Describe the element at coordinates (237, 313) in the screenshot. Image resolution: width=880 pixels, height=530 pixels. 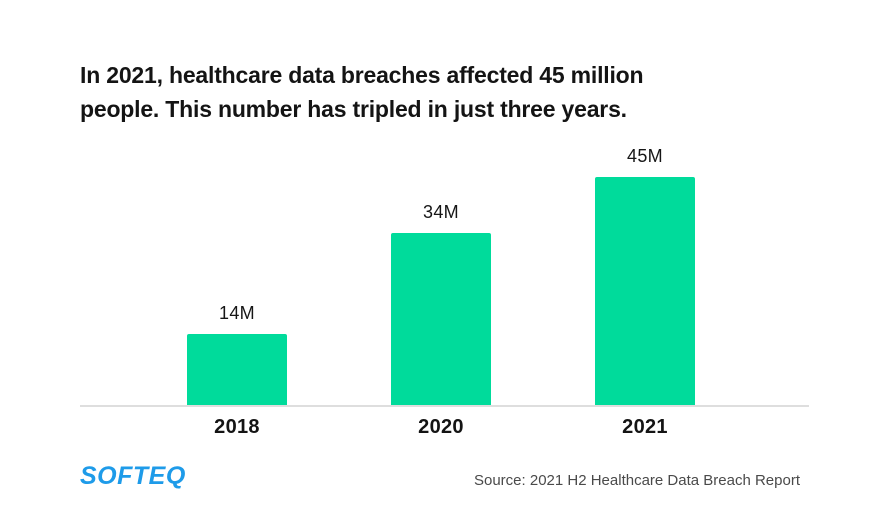
I see `bar-value-label-2018: 14M` at that location.